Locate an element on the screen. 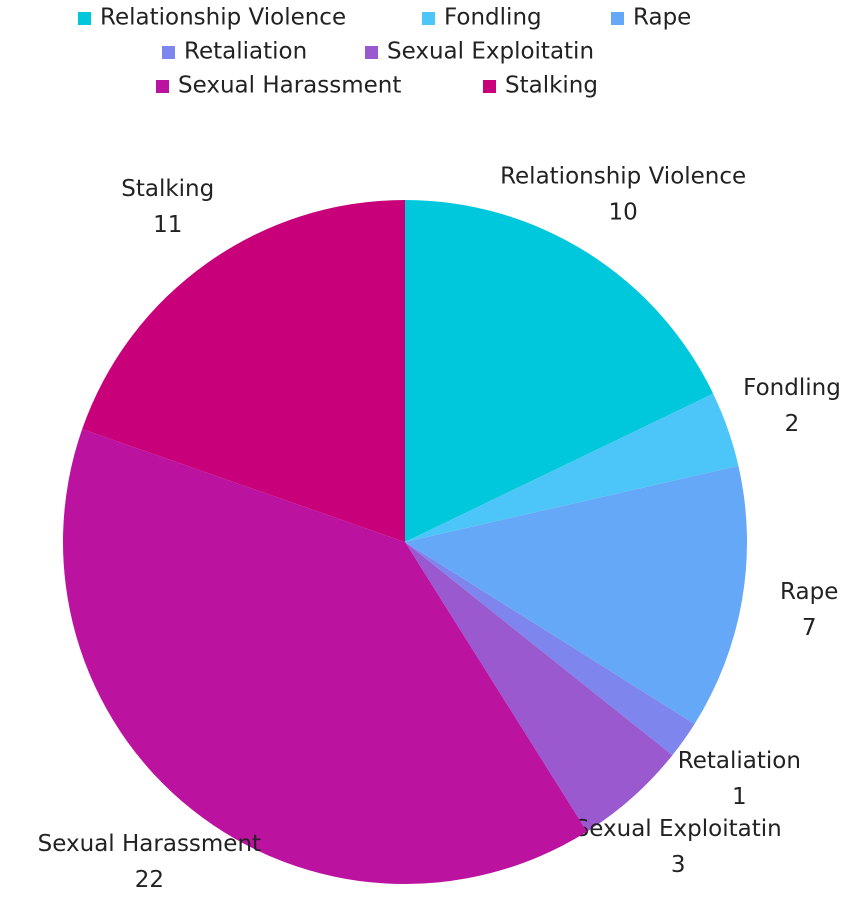 Image resolution: width=855 pixels, height=918 pixels. slice-value: 1 is located at coordinates (739, 797).